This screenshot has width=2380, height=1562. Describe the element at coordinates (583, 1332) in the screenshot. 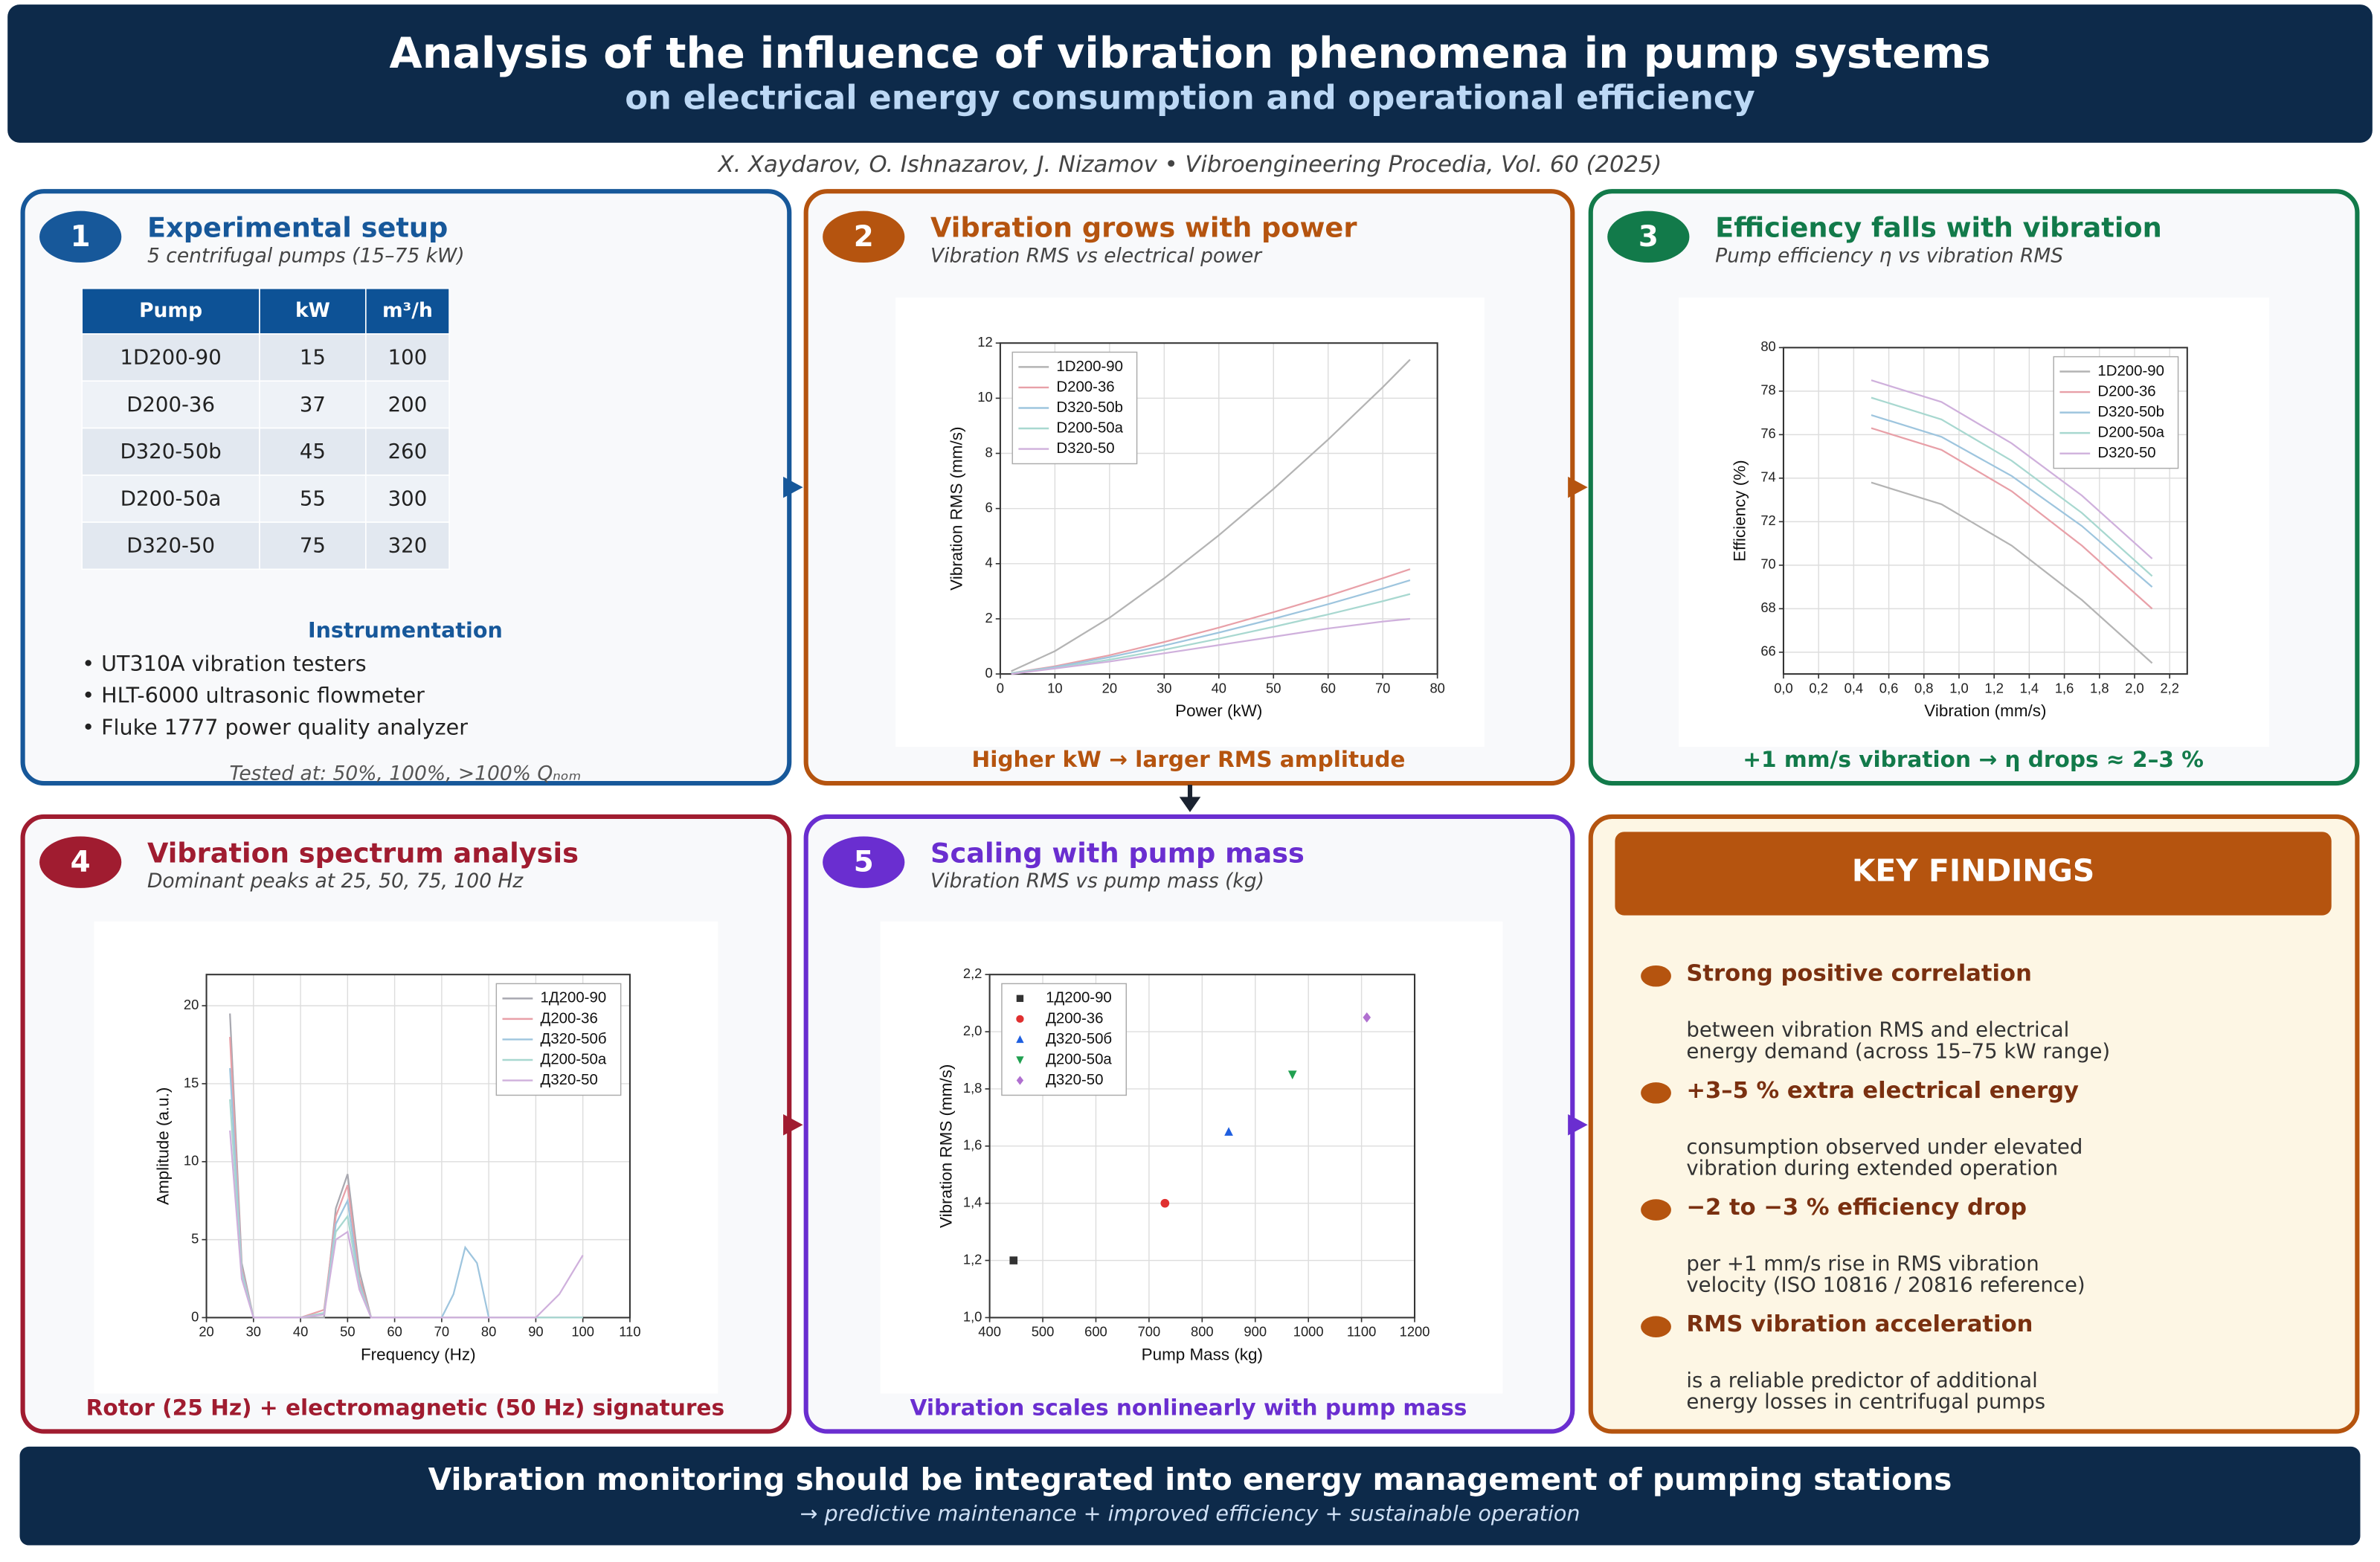

I see `x-tick-label: 100` at that location.